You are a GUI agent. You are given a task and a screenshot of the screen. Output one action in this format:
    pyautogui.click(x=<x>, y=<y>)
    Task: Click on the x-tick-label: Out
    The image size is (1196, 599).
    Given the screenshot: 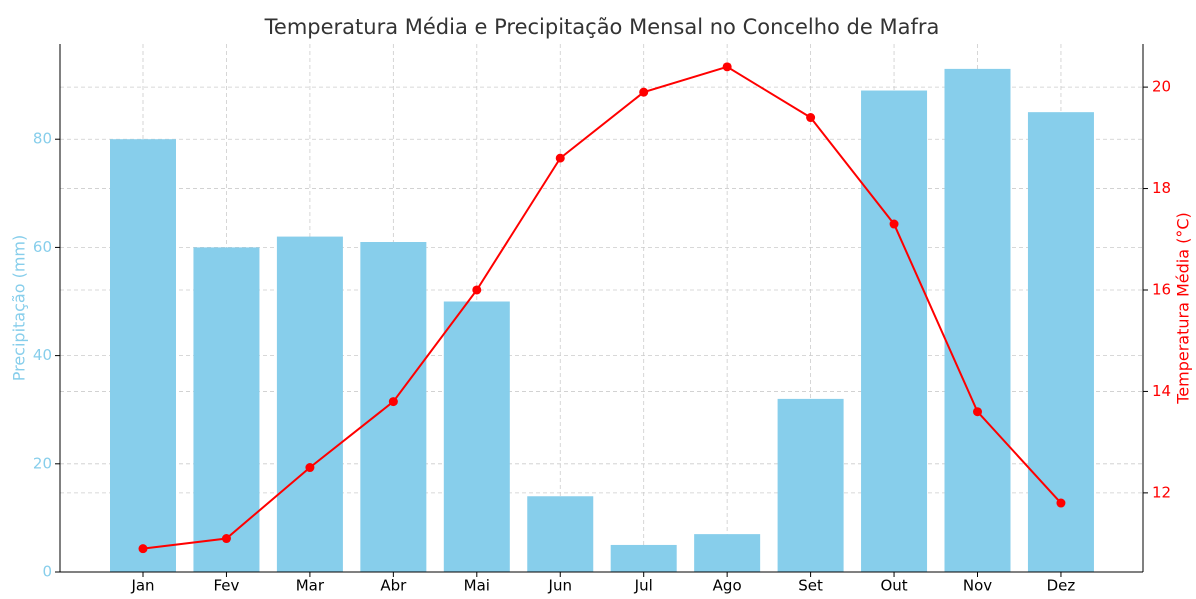 What is the action you would take?
    pyautogui.click(x=893, y=586)
    